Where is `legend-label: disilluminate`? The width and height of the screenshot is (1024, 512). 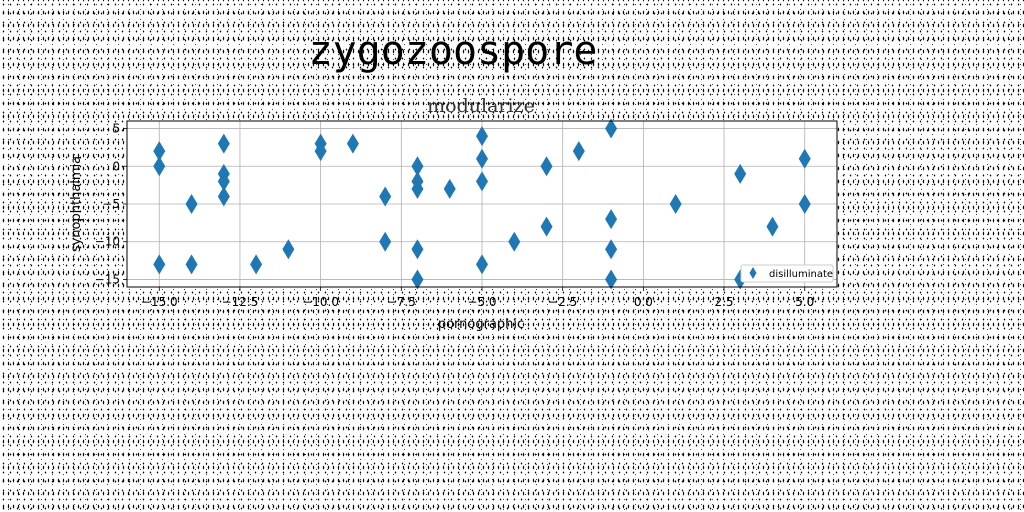
legend-label: disilluminate is located at coordinates (801, 274).